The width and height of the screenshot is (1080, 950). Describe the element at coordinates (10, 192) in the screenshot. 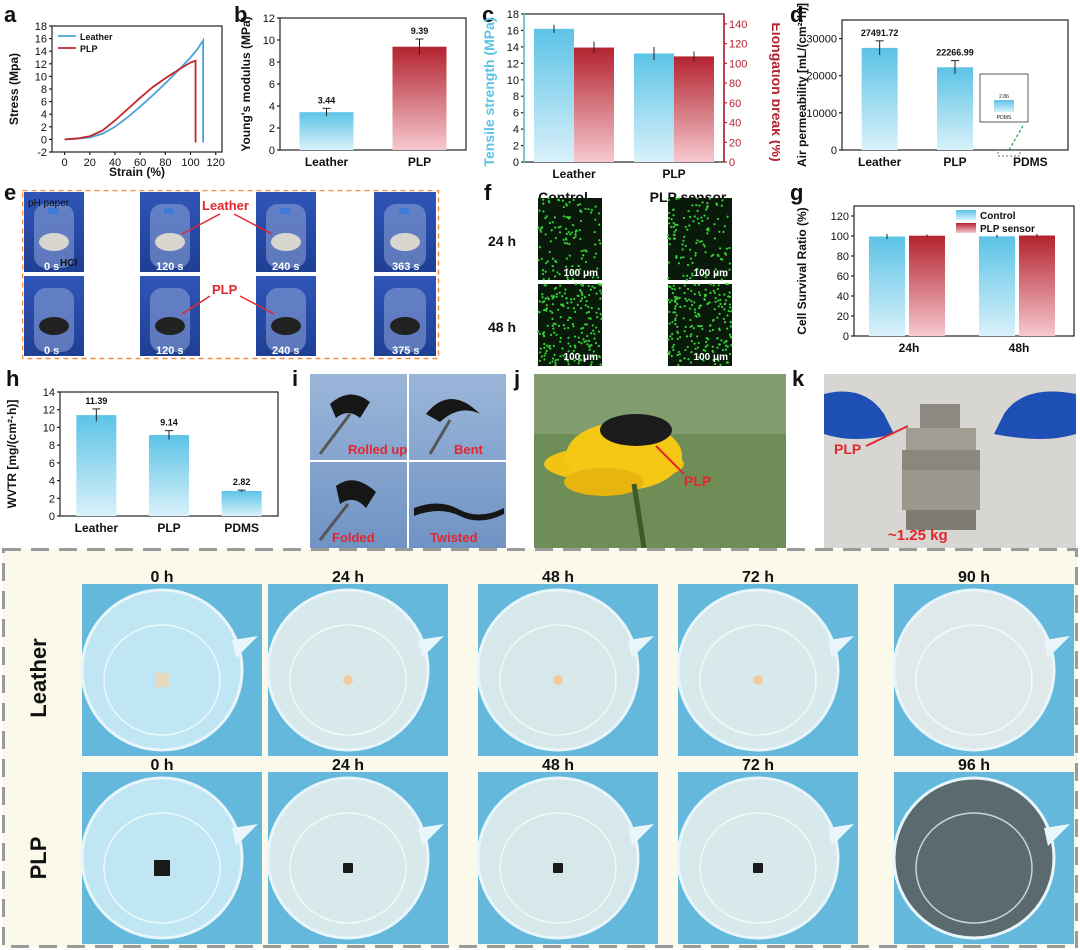

I see `panel-e-label: e` at that location.